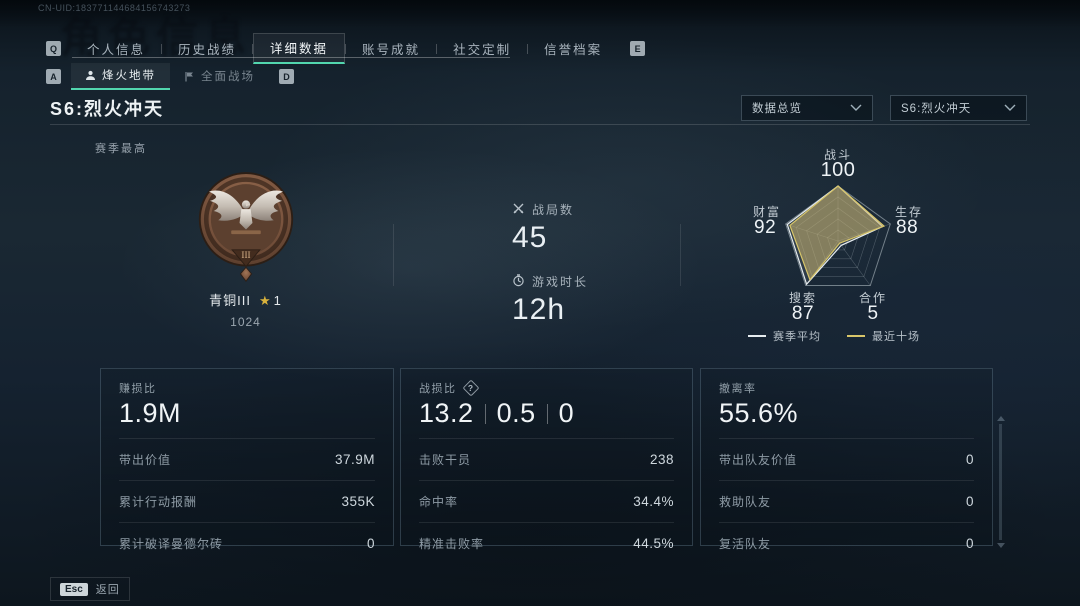  I want to click on top-shade, so click(540, 14).